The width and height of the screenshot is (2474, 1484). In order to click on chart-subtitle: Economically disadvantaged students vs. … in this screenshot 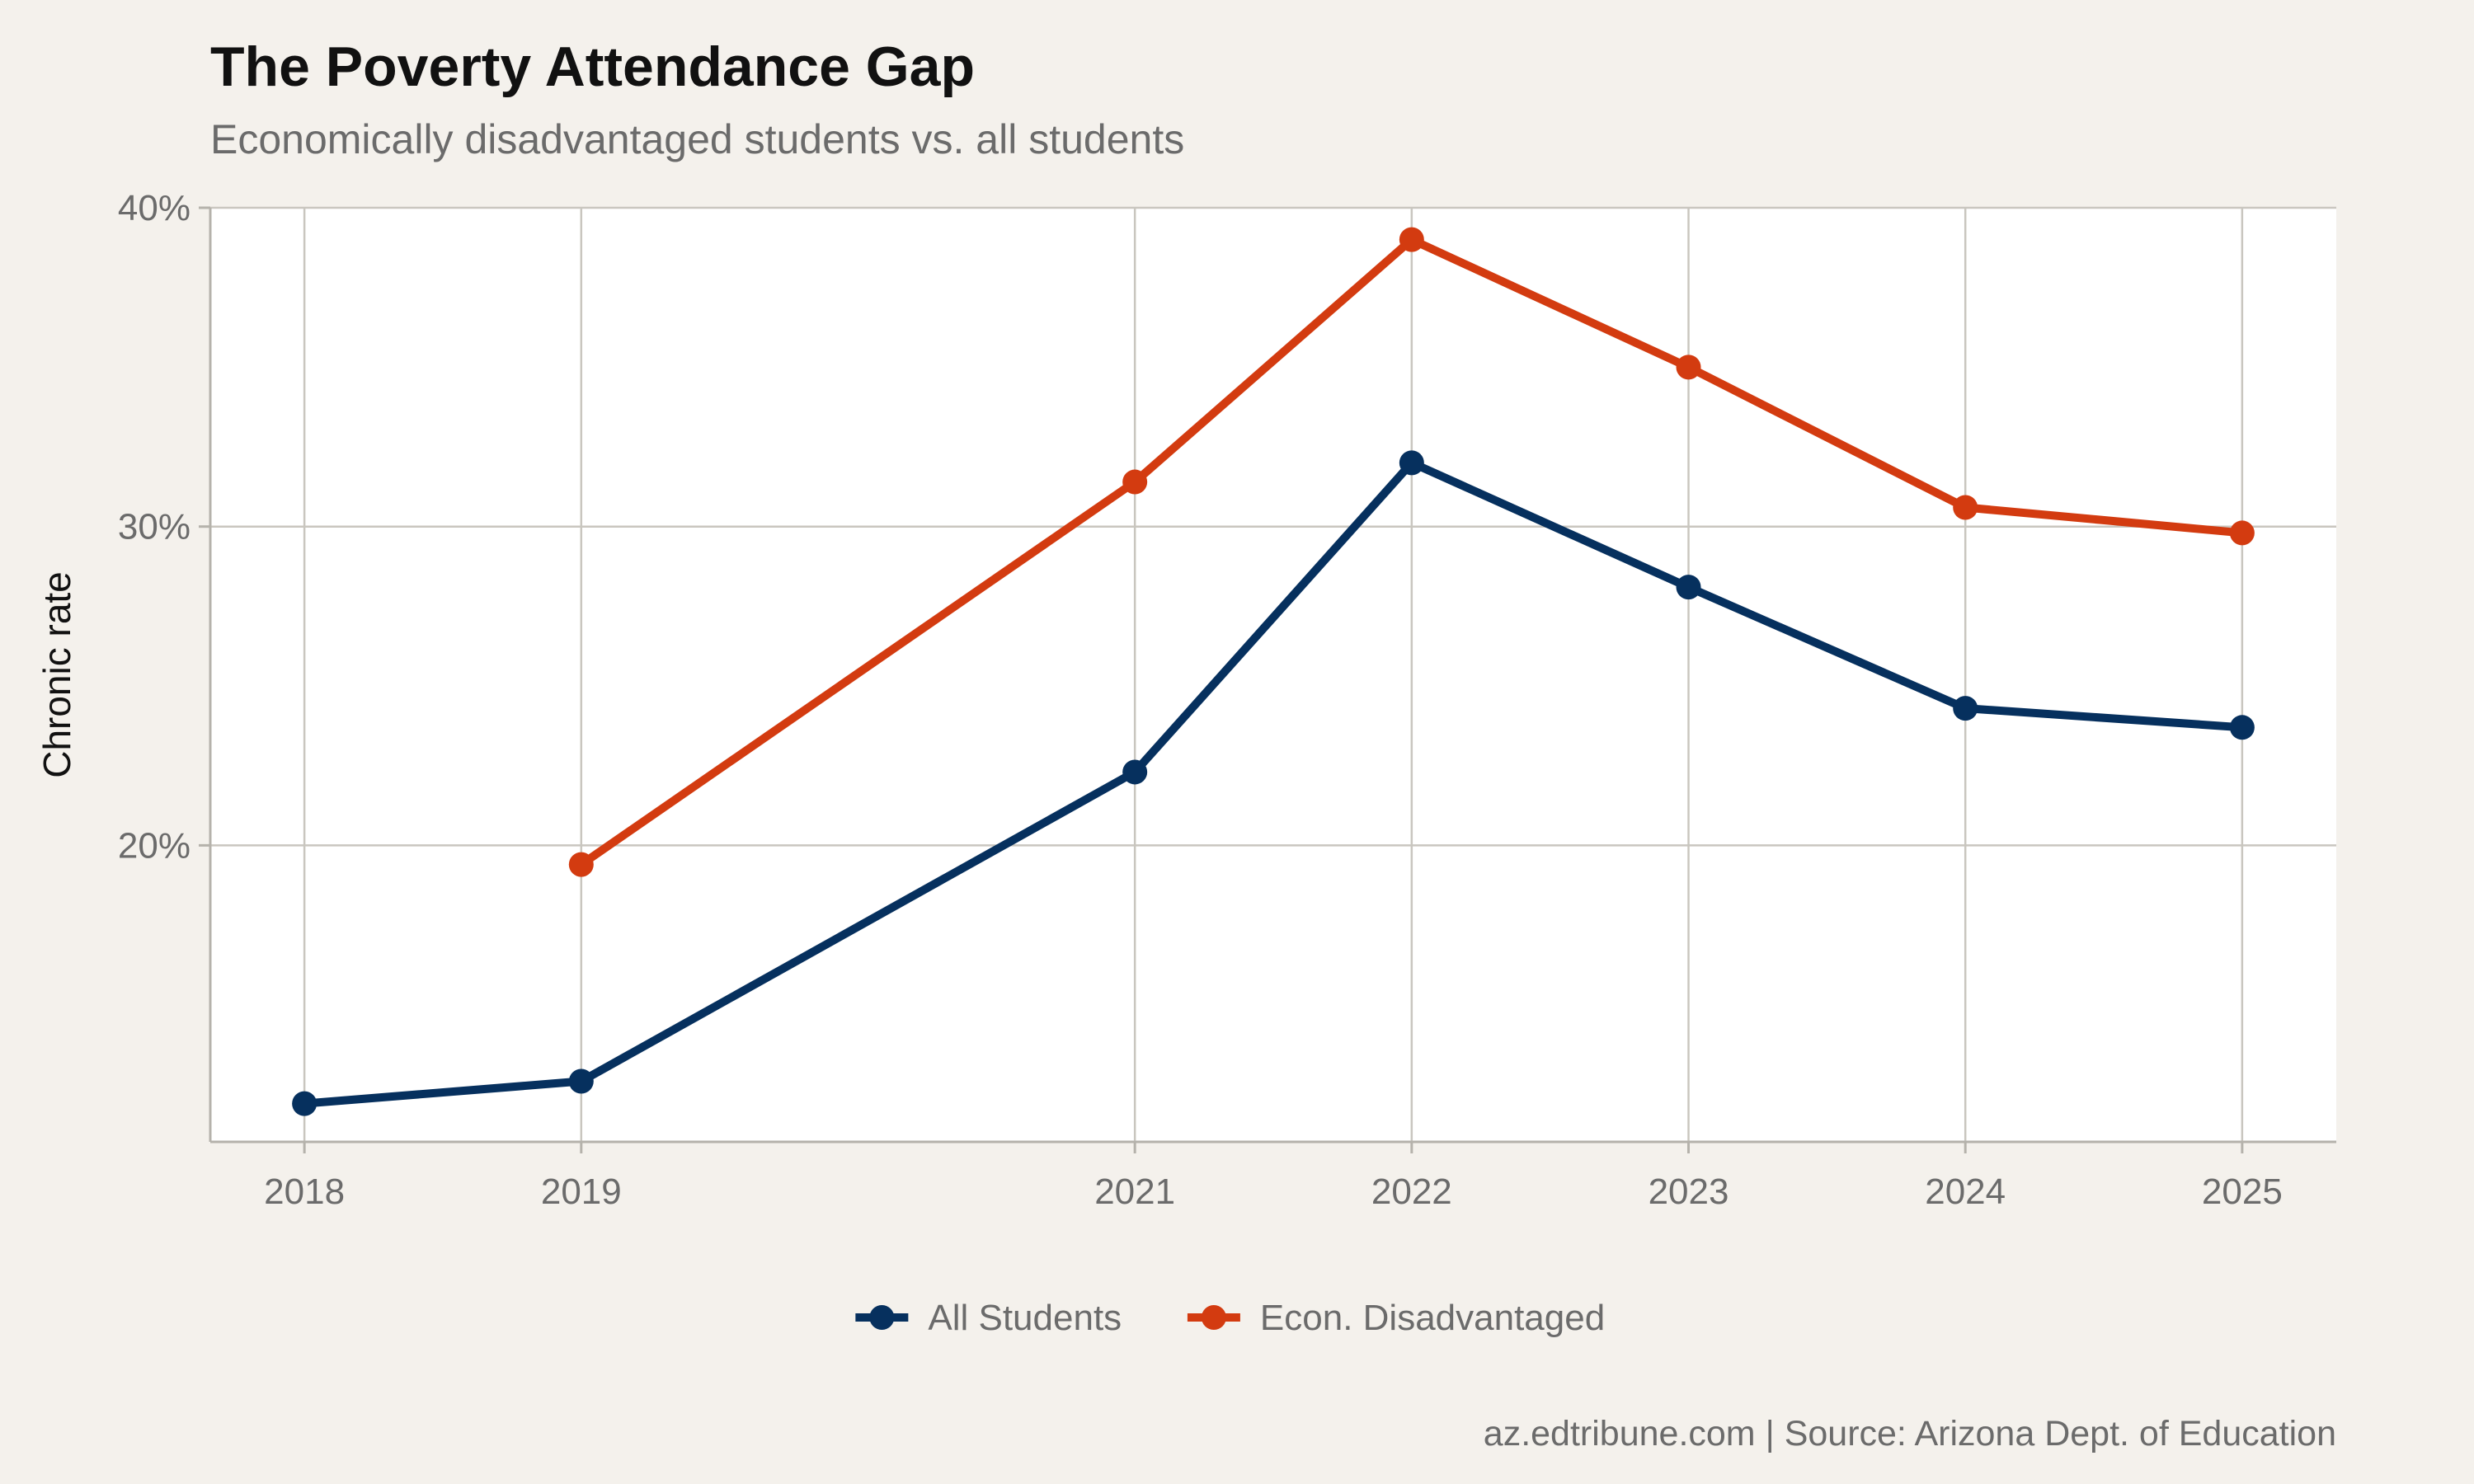, I will do `click(697, 139)`.